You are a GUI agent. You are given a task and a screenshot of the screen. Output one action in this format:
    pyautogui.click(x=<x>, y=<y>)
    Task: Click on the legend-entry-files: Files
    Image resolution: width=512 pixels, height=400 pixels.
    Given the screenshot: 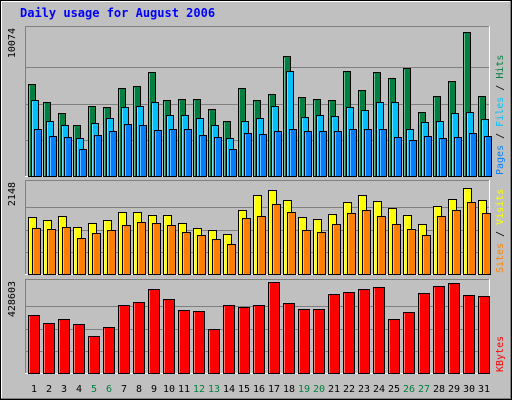 What is the action you would take?
    pyautogui.click(x=500, y=112)
    